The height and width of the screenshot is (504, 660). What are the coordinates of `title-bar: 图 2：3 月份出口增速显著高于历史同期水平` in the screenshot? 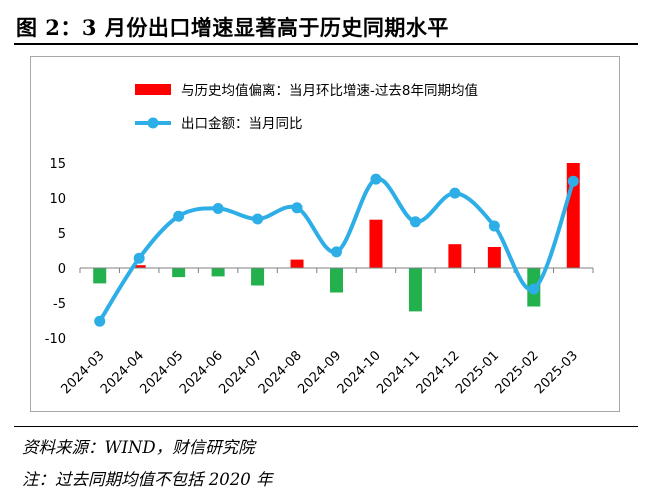 It's located at (325, 24).